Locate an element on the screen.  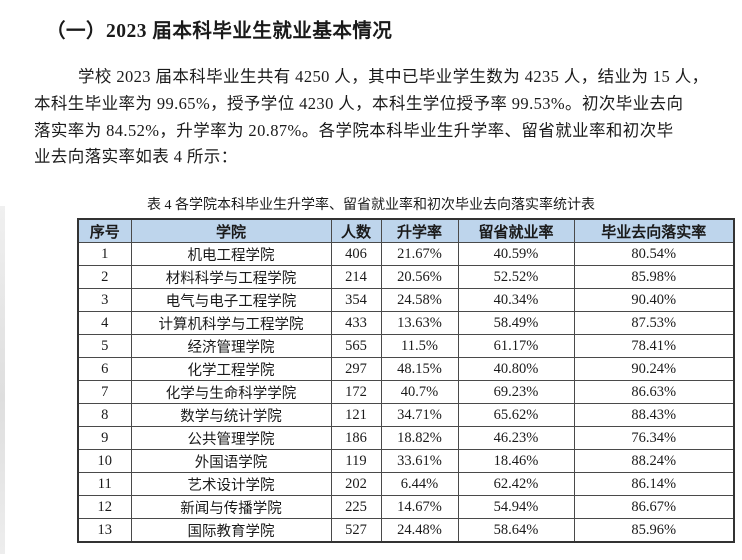
table-cell: 9 is located at coordinates (104, 438).